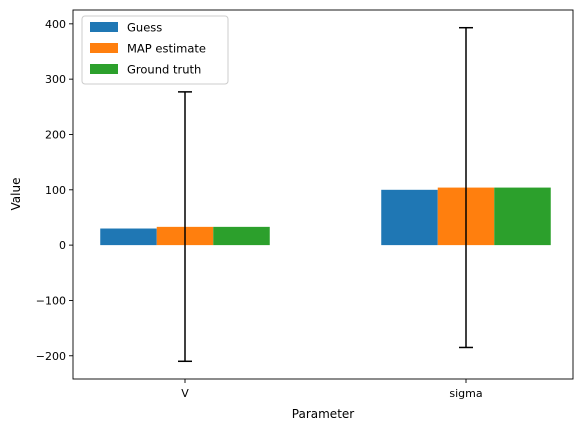  I want to click on y-tick-label: 200, so click(55, 134).